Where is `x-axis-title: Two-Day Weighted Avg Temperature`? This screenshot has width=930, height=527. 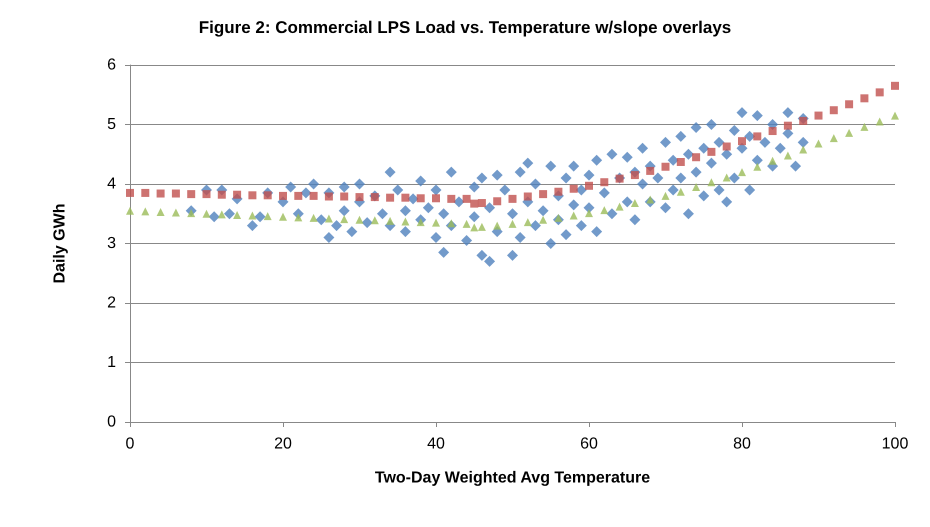 x-axis-title: Two-Day Weighted Avg Temperature is located at coordinates (512, 478).